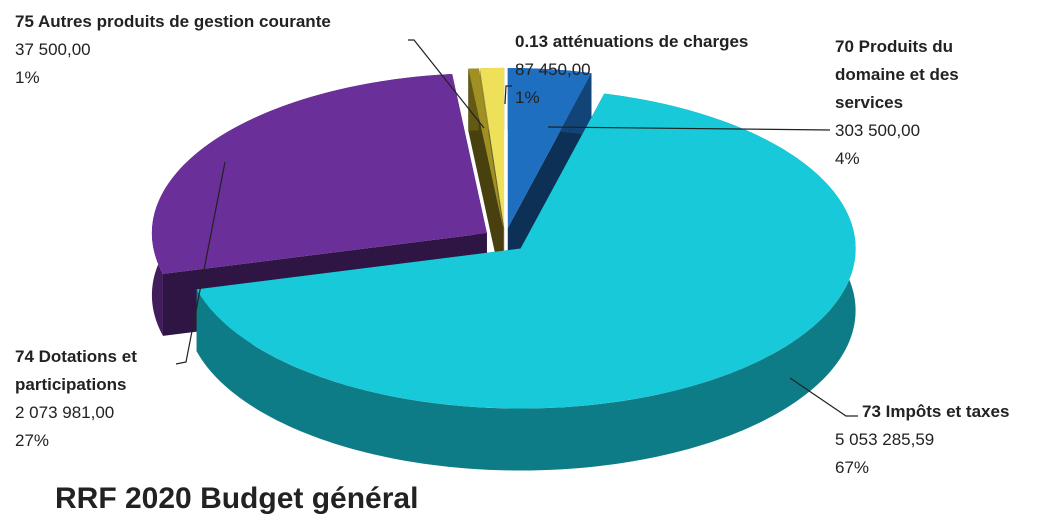 The width and height of the screenshot is (1046, 528). What do you see at coordinates (847, 158) in the screenshot?
I see `percent-label: 4%` at bounding box center [847, 158].